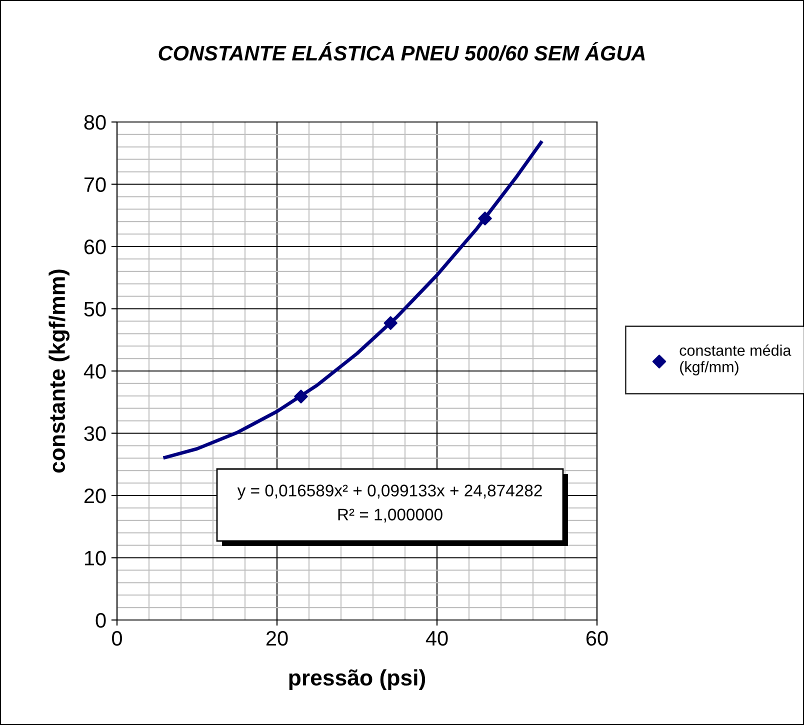 This screenshot has height=725, width=804. Describe the element at coordinates (101, 620) in the screenshot. I see `y-tick-label: 0` at that location.